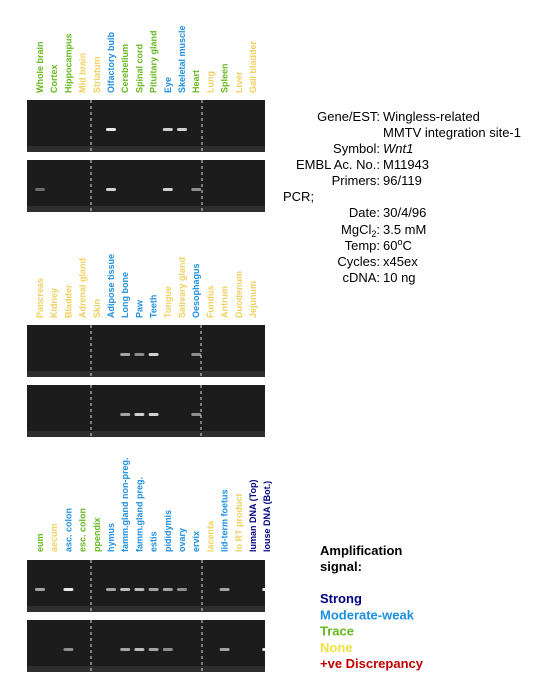  Describe the element at coordinates (210, 536) in the screenshot. I see `lane-label: lacenta` at that location.